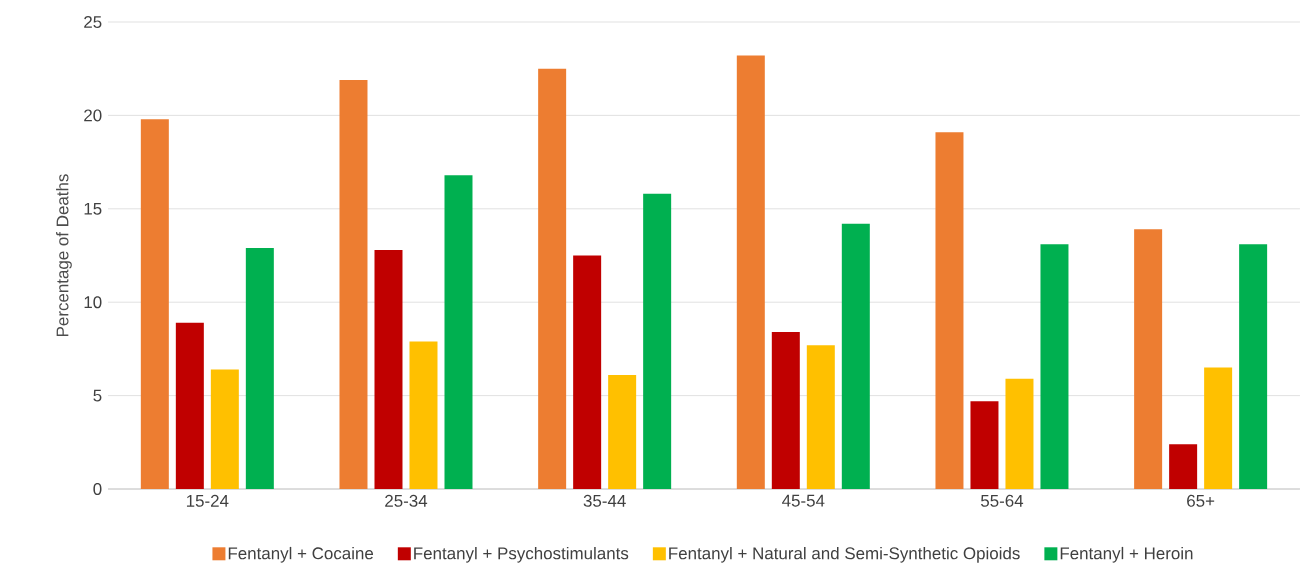  What do you see at coordinates (1002, 500) in the screenshot?
I see `x-tick-label: 55-64` at bounding box center [1002, 500].